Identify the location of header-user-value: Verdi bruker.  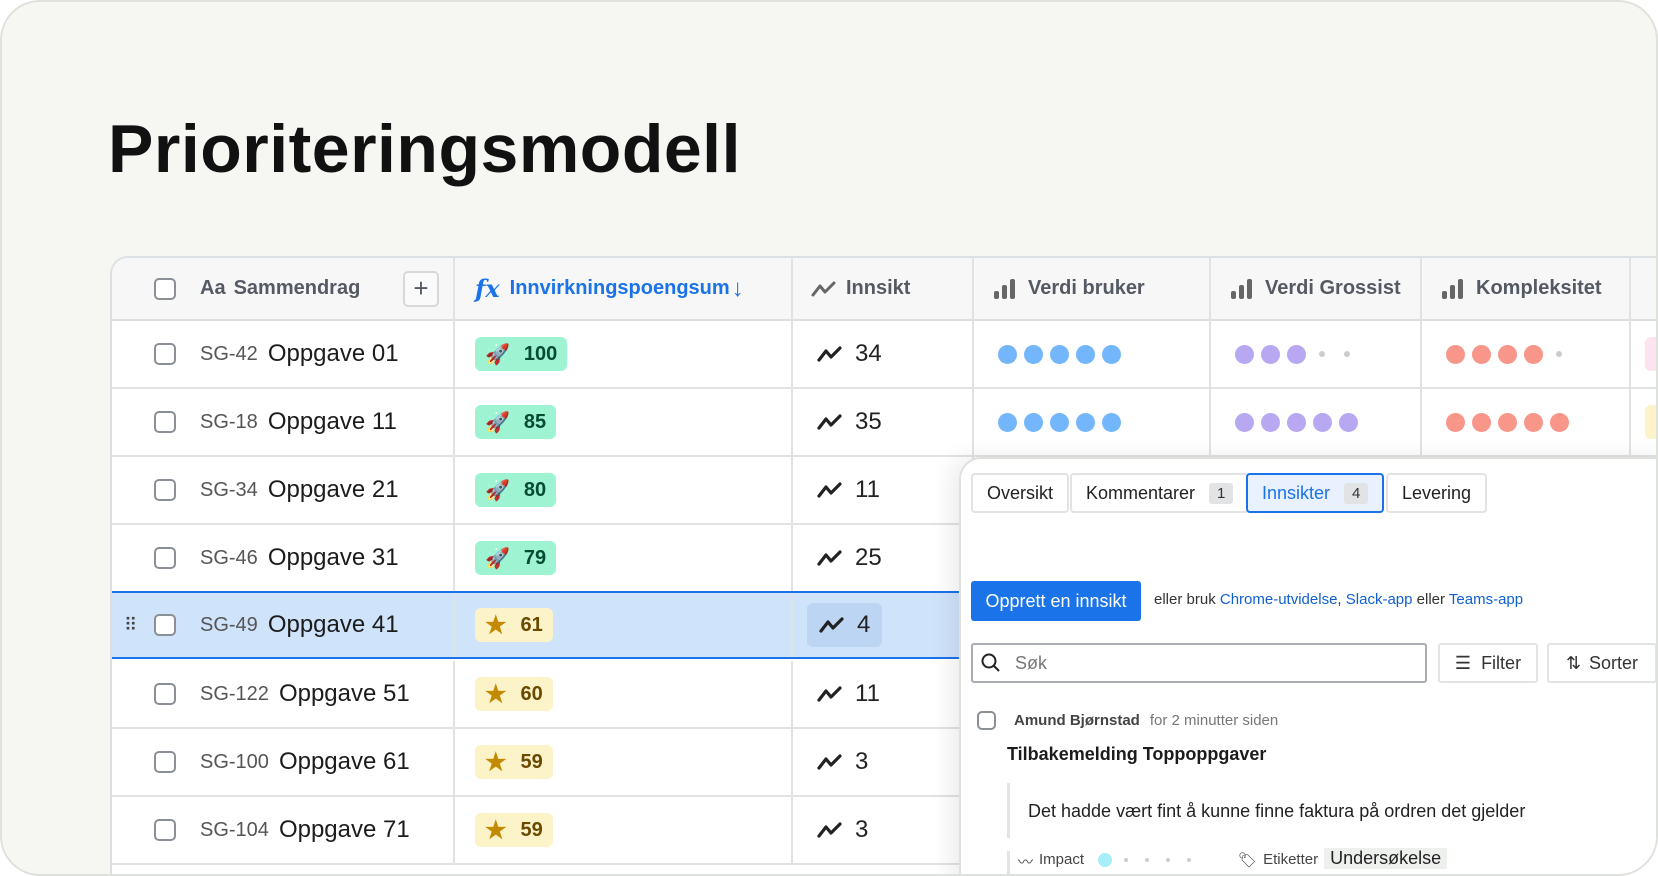
(1092, 289).